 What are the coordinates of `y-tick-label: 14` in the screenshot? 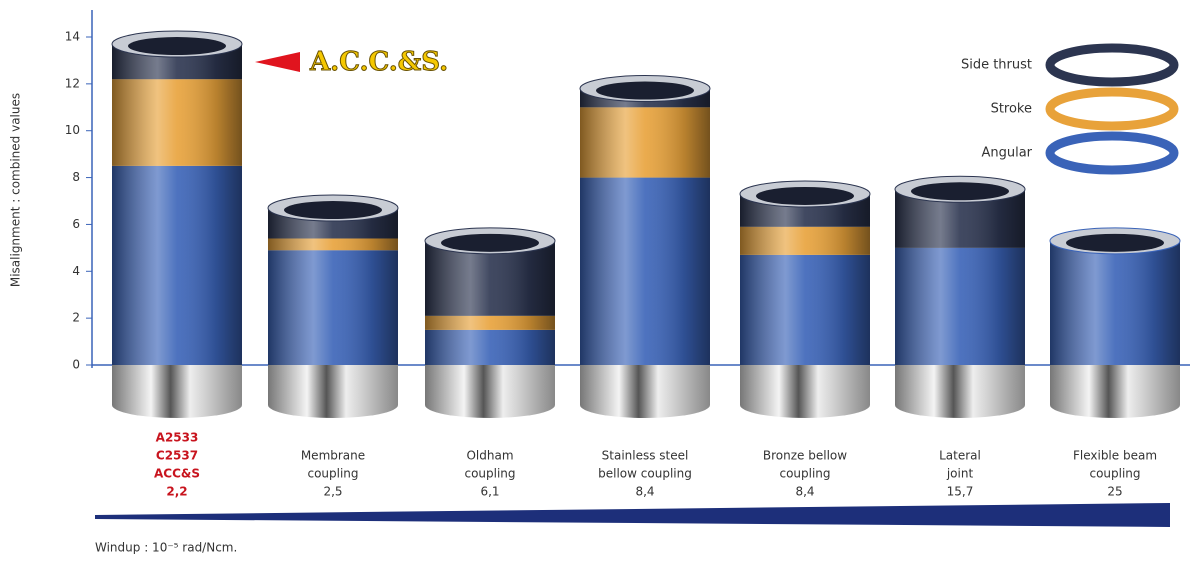 It's located at (72, 37).